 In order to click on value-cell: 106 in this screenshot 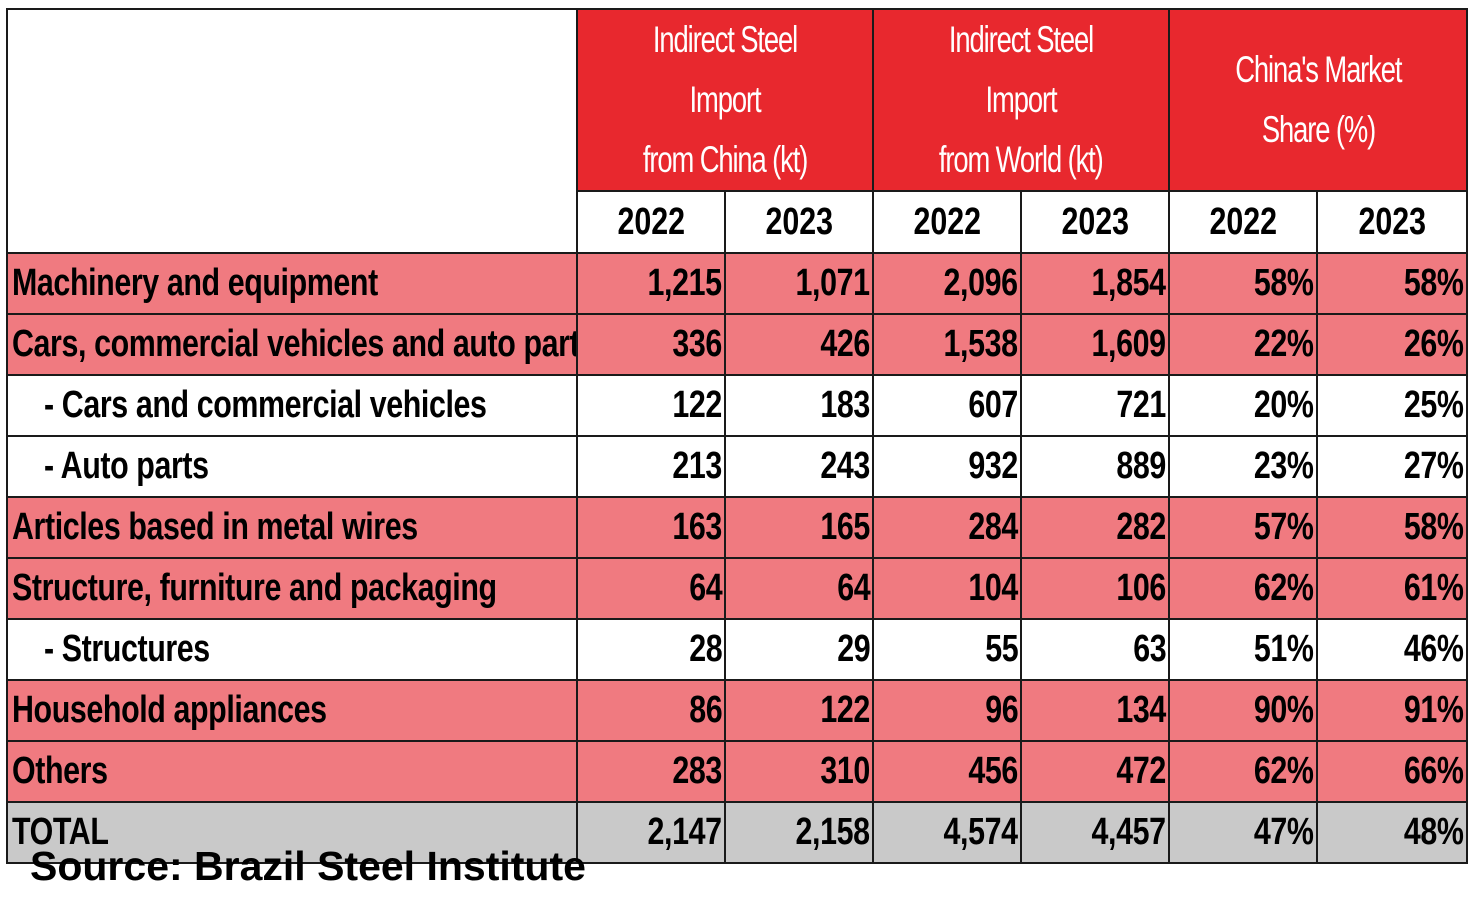, I will do `click(1095, 588)`.